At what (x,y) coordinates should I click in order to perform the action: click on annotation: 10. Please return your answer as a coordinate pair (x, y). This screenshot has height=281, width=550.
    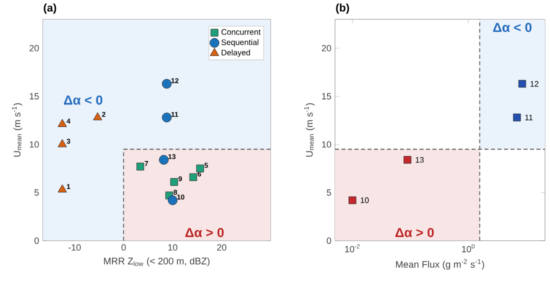
    Looking at the image, I should click on (364, 200).